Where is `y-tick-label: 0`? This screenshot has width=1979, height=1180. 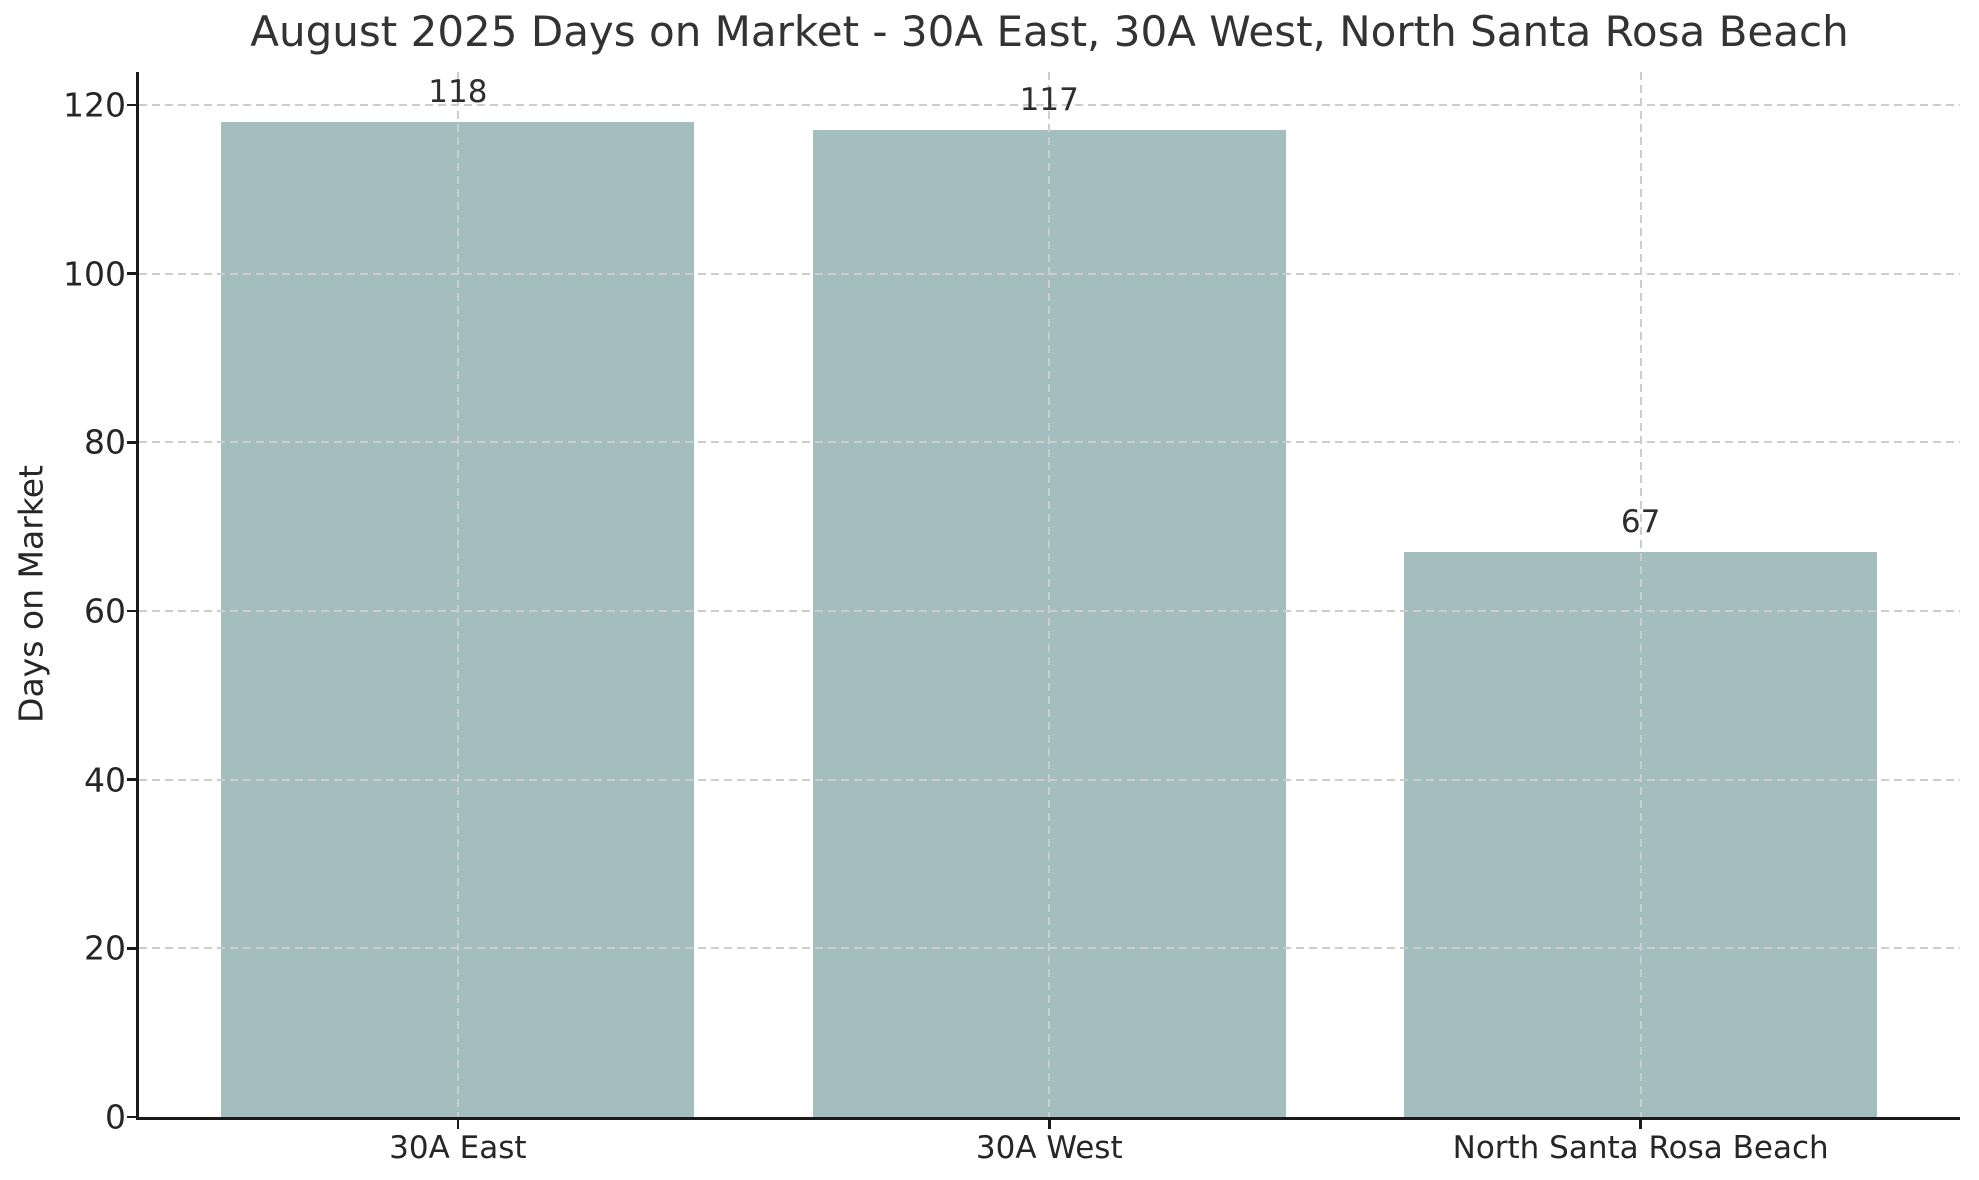
y-tick-label: 0 is located at coordinates (115, 1117).